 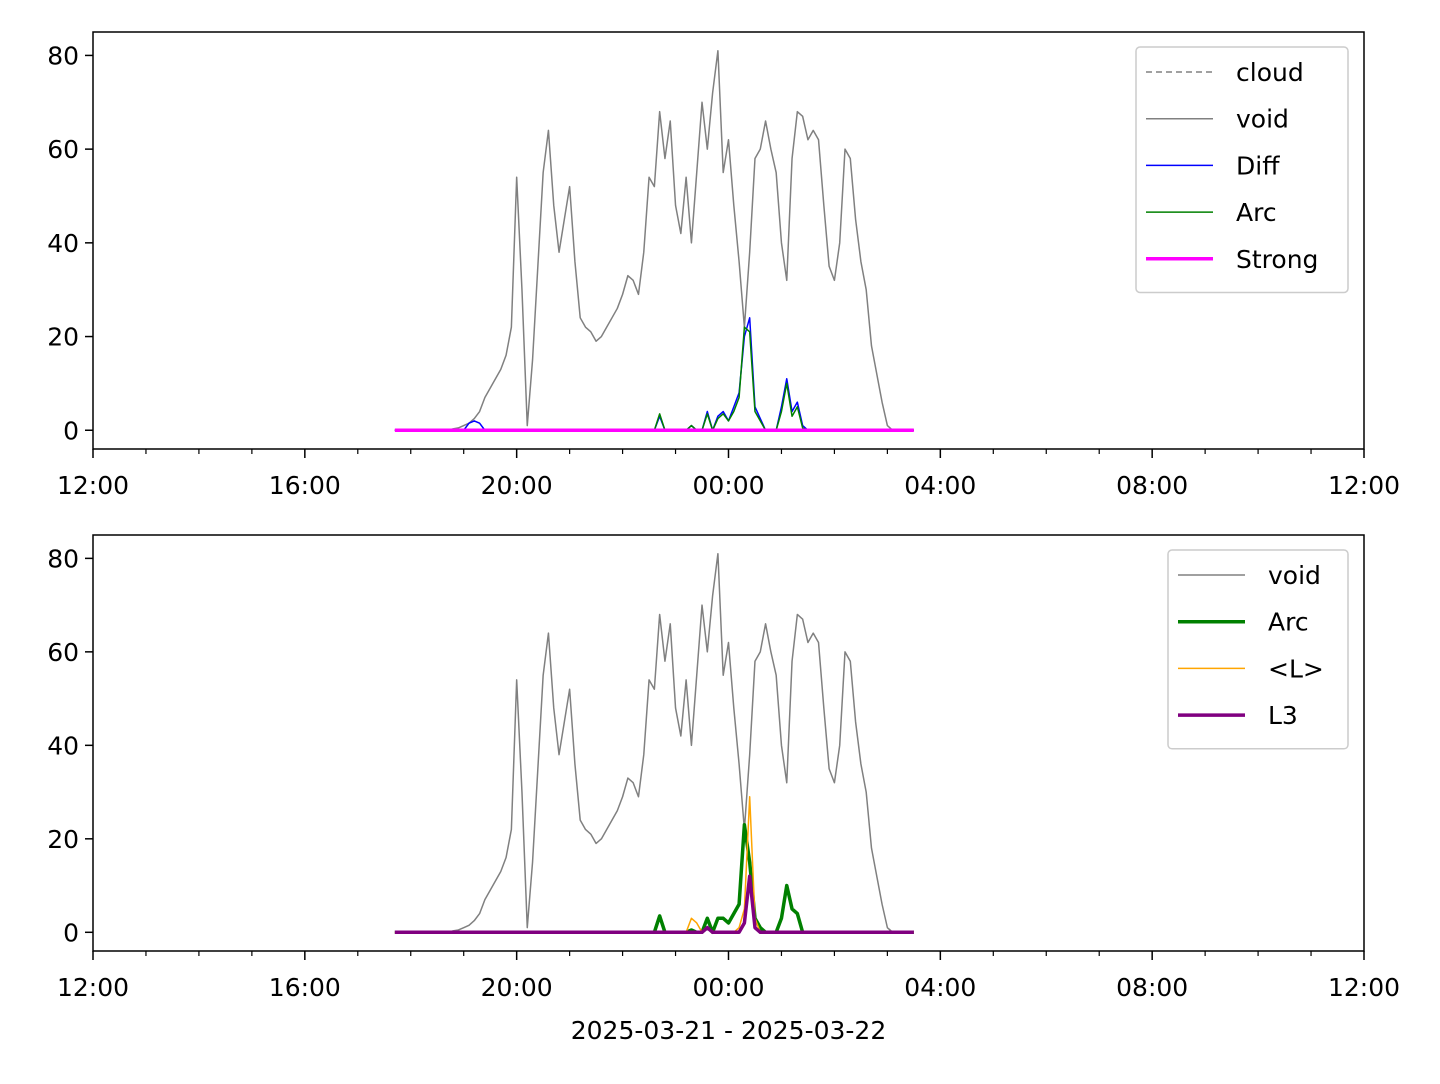 I want to click on legend-label: Strong, so click(x=1277, y=259).